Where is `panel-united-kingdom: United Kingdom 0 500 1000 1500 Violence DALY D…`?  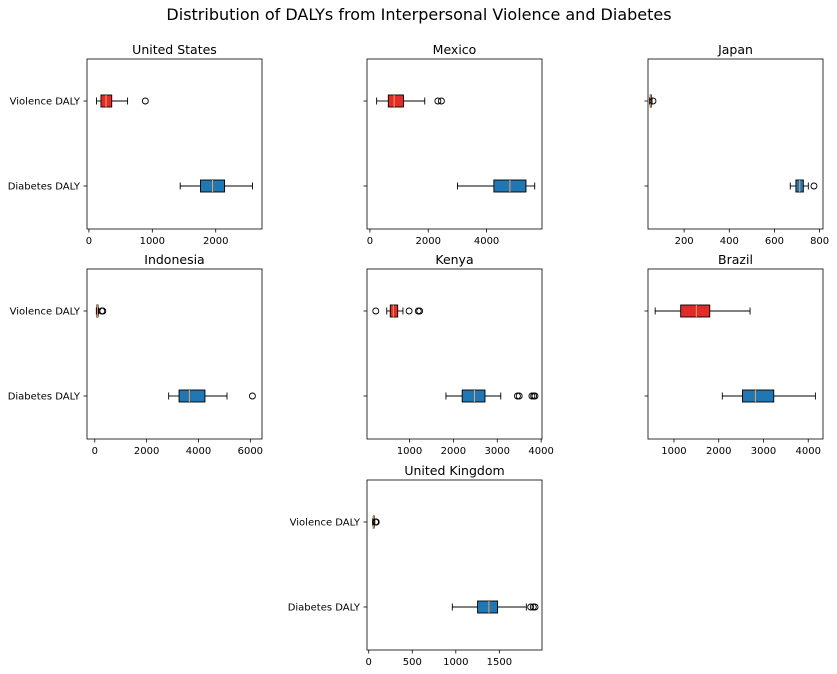
panel-united-kingdom: United Kingdom 0 500 1000 1500 Violence DALY D… is located at coordinates (415, 565).